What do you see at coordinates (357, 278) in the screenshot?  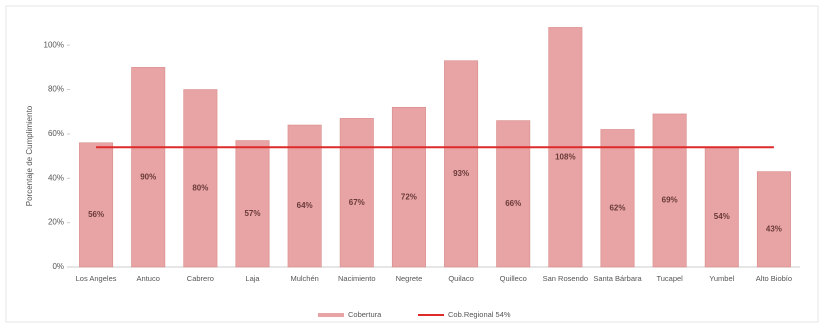 I see `x-tick-label: Nacimiento` at bounding box center [357, 278].